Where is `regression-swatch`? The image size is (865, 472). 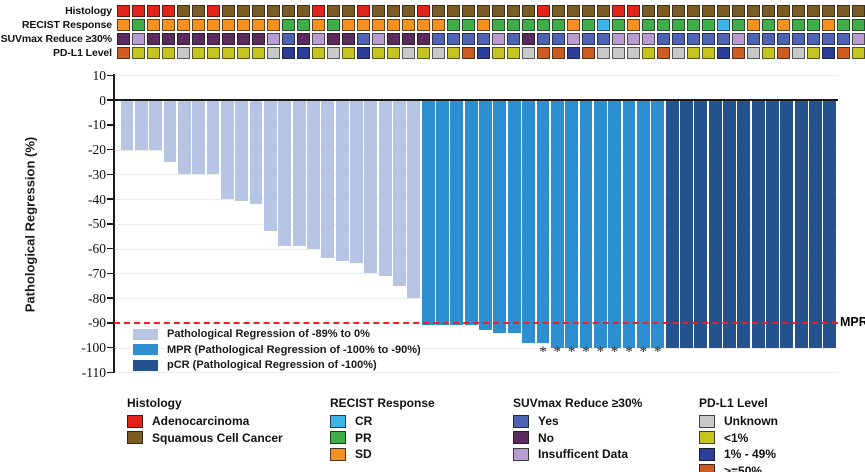 regression-swatch is located at coordinates (145, 334).